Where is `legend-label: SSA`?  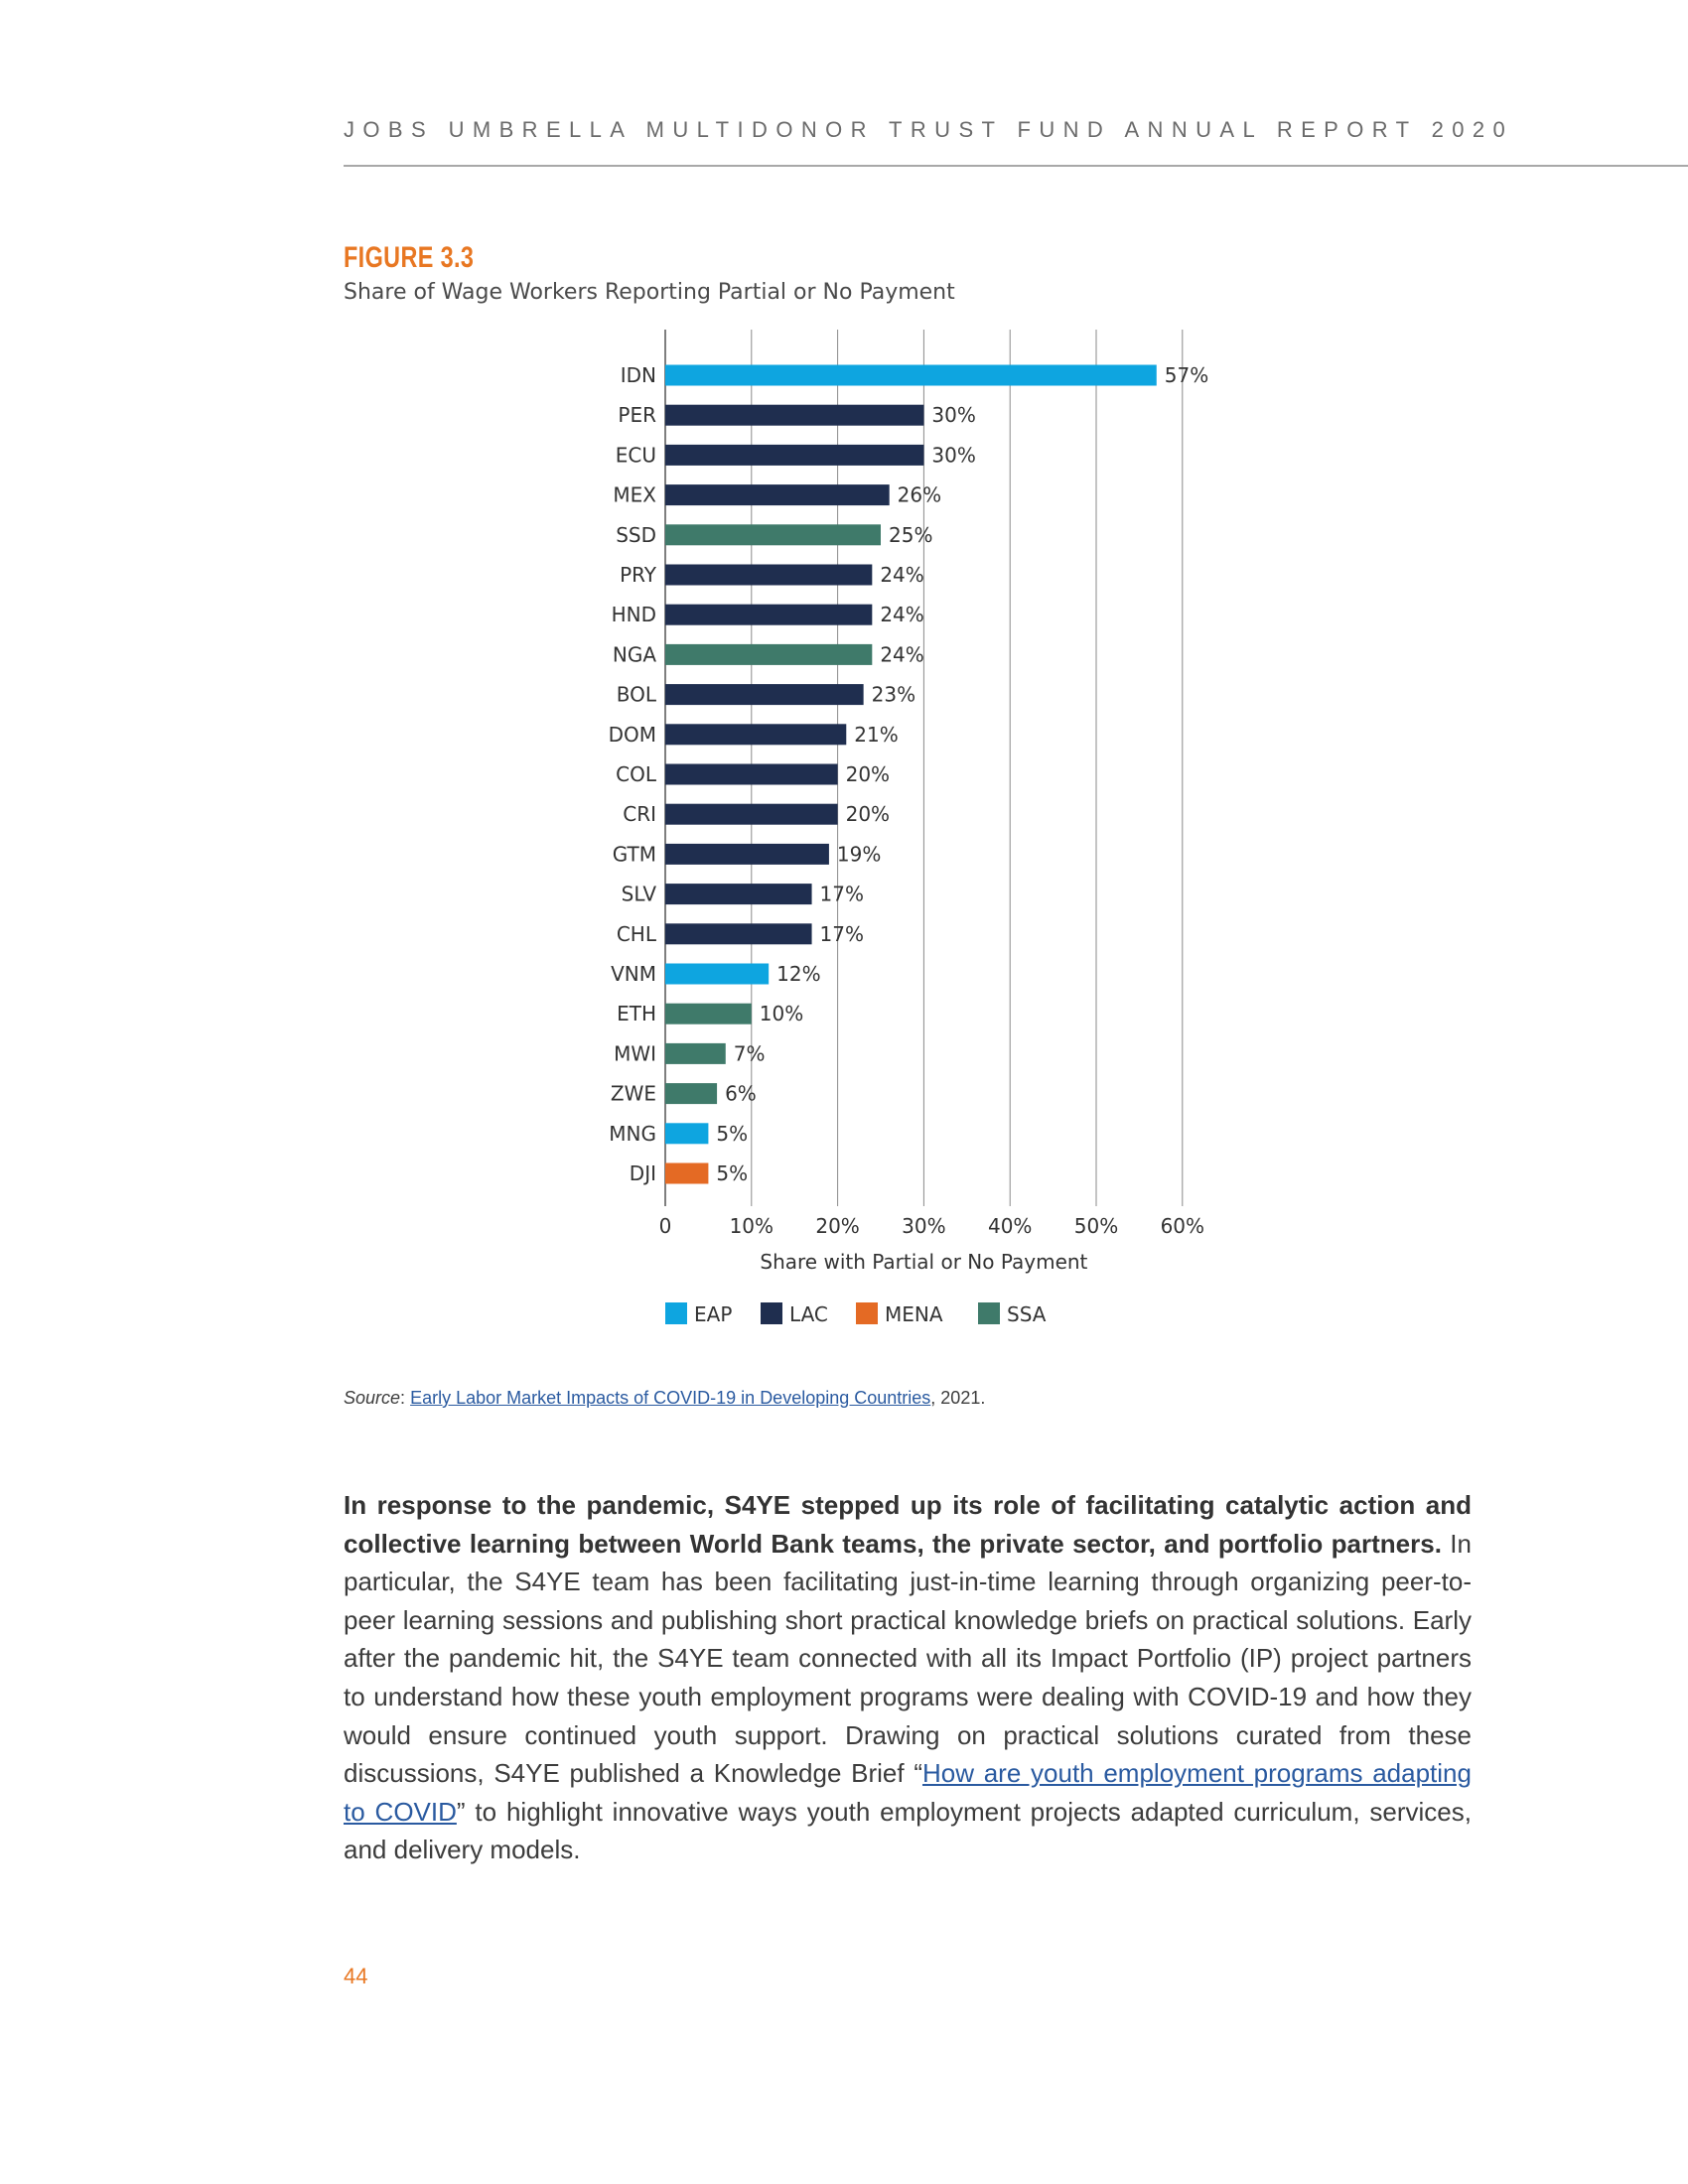 legend-label: SSA is located at coordinates (1027, 1314).